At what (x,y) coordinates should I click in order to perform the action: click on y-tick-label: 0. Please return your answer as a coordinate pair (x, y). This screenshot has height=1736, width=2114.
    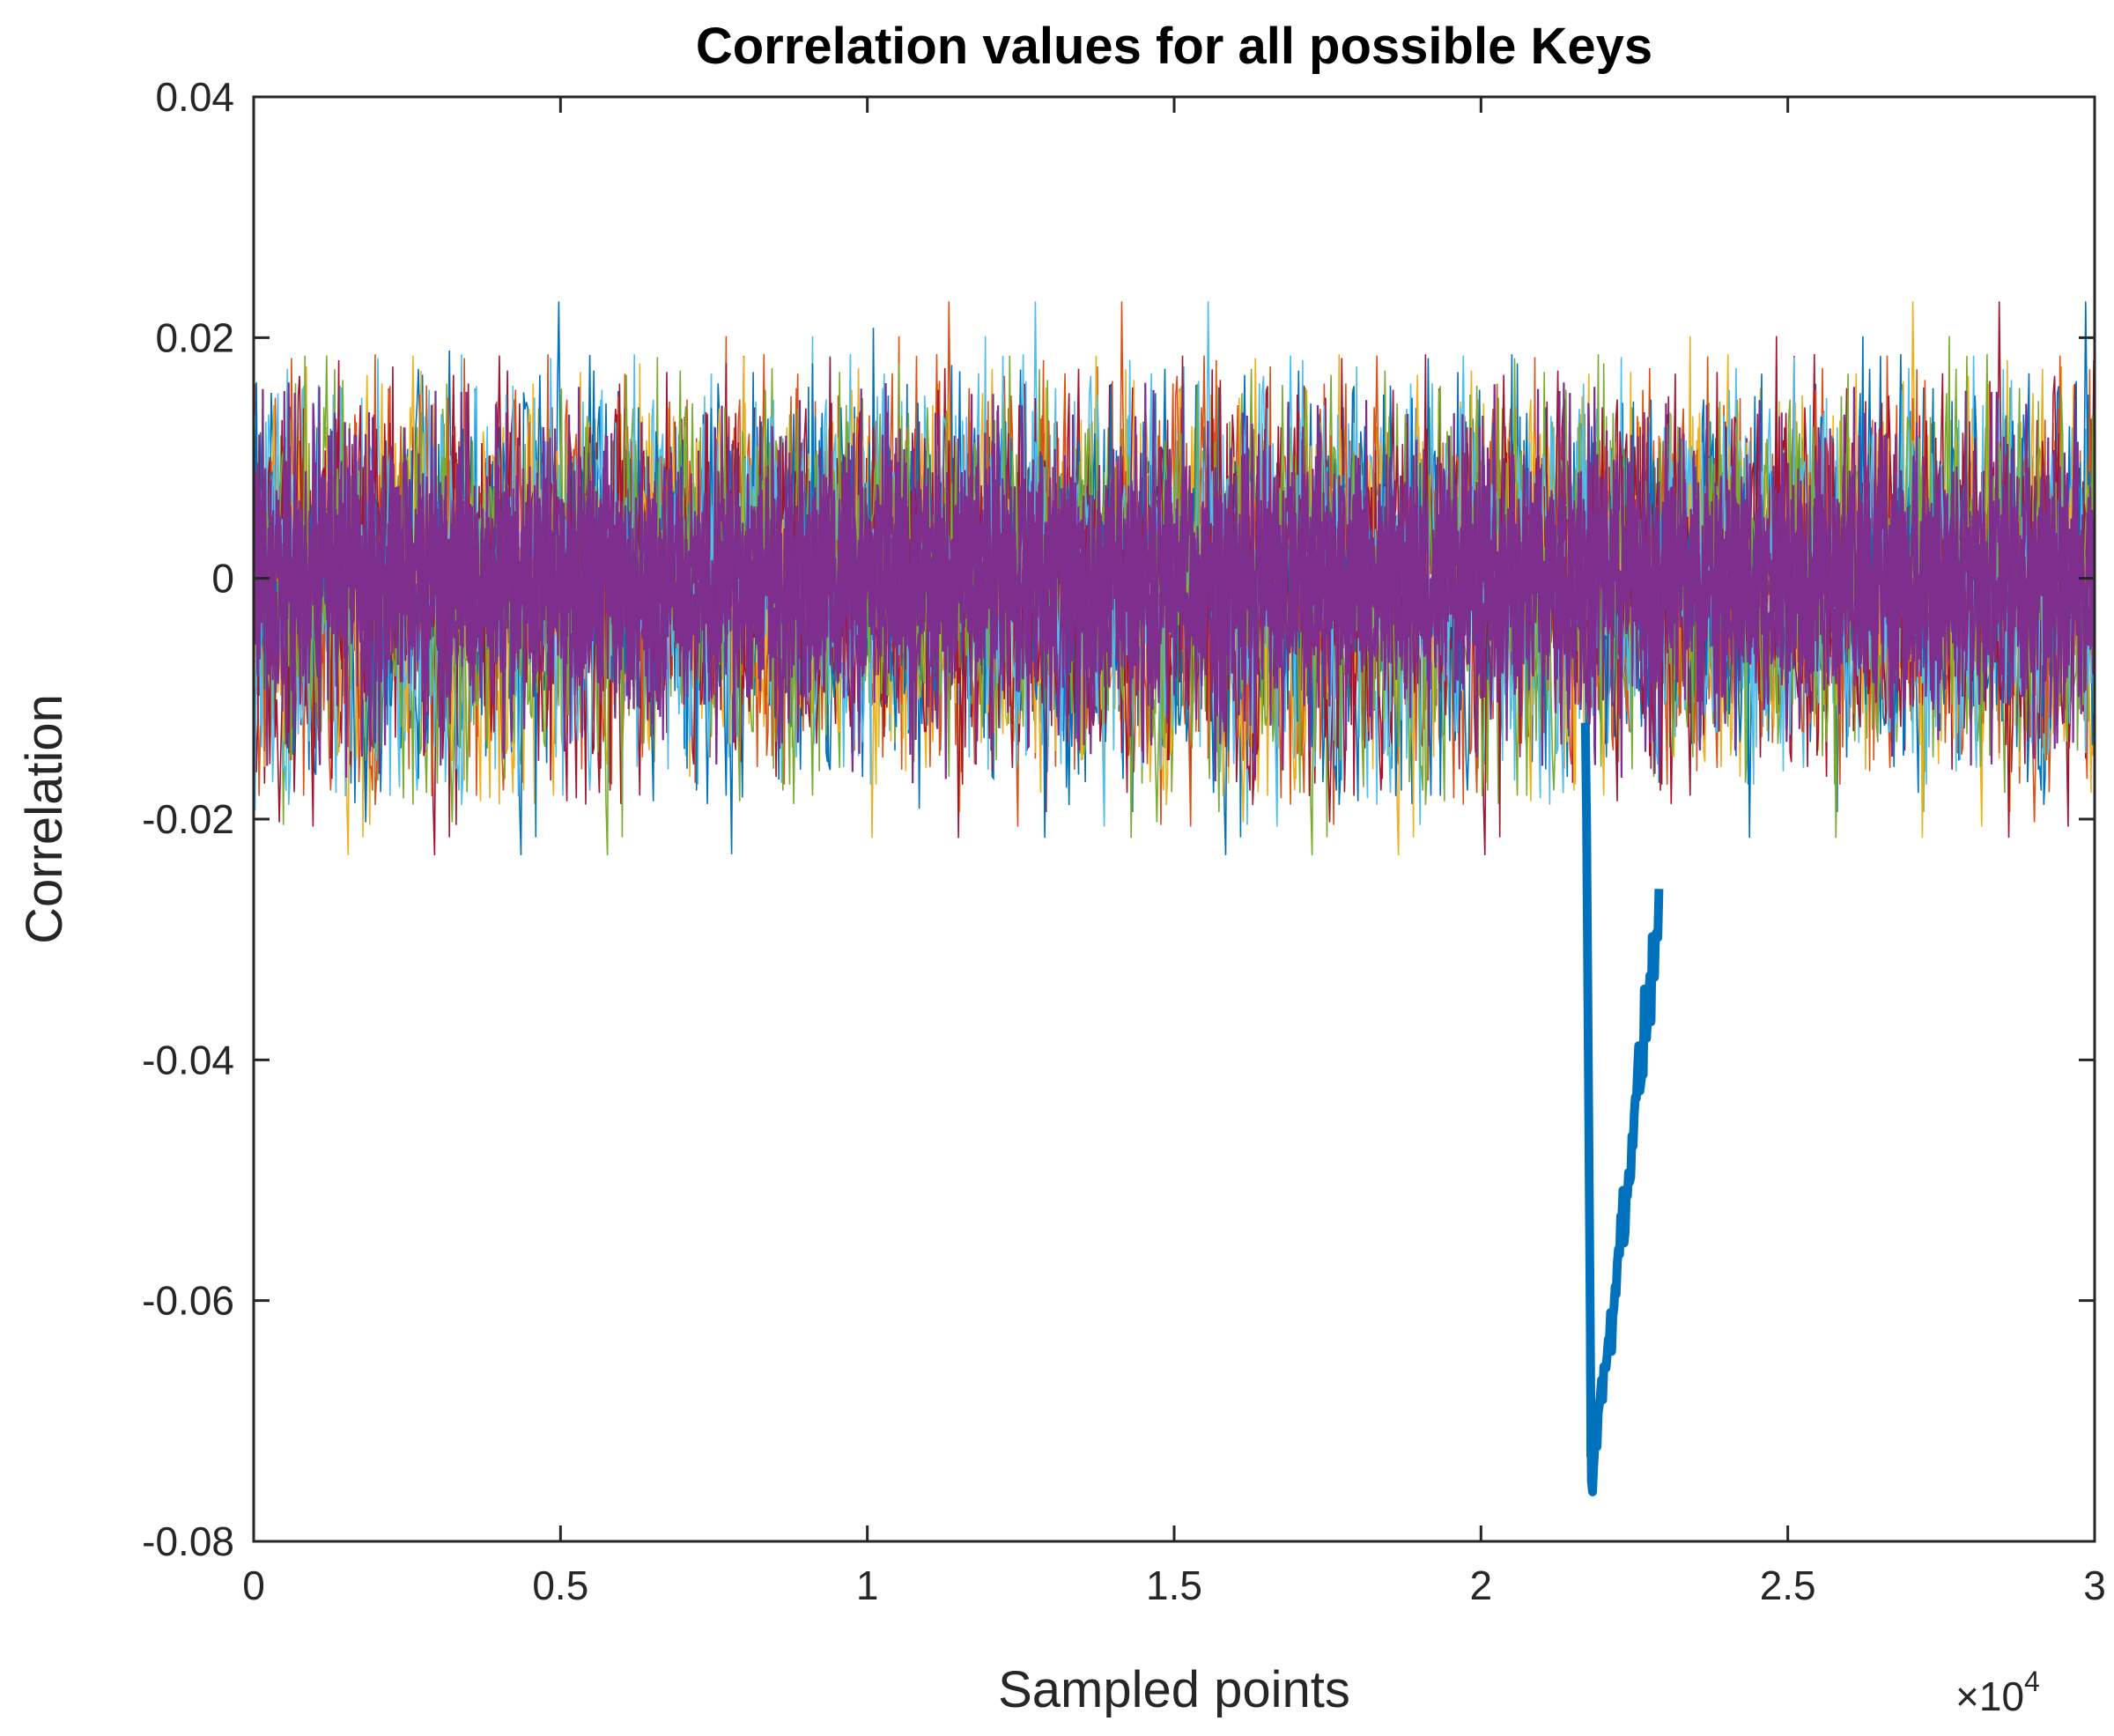
    Looking at the image, I should click on (222, 579).